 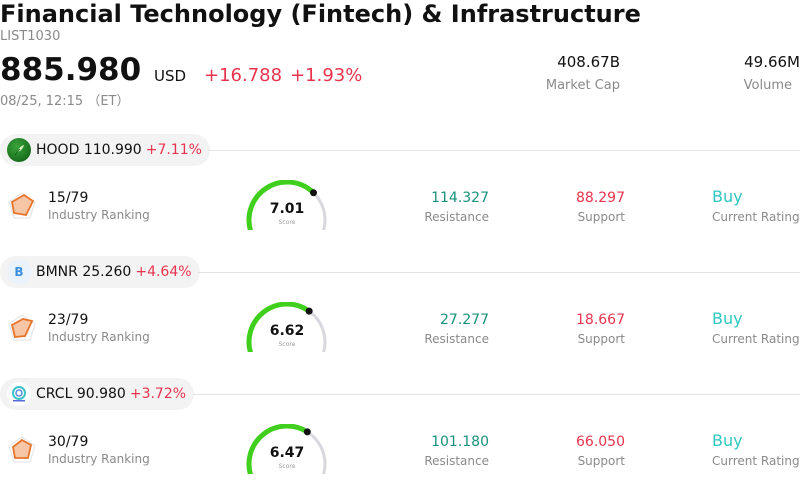 What do you see at coordinates (170, 76) in the screenshot?
I see `currency-label: USD` at bounding box center [170, 76].